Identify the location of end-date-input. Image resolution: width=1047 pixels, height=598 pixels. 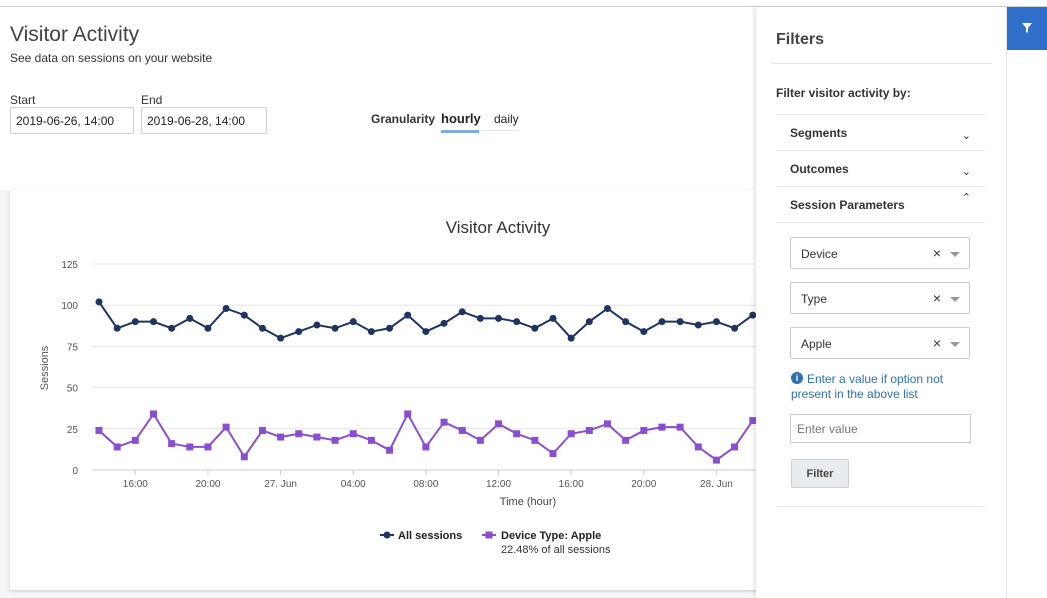
(204, 120).